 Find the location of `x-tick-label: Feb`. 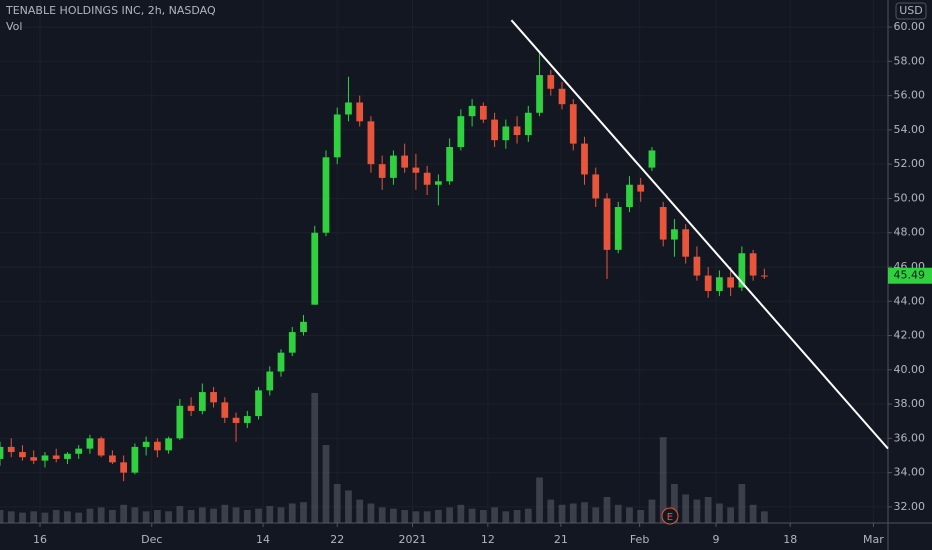

x-tick-label: Feb is located at coordinates (639, 539).